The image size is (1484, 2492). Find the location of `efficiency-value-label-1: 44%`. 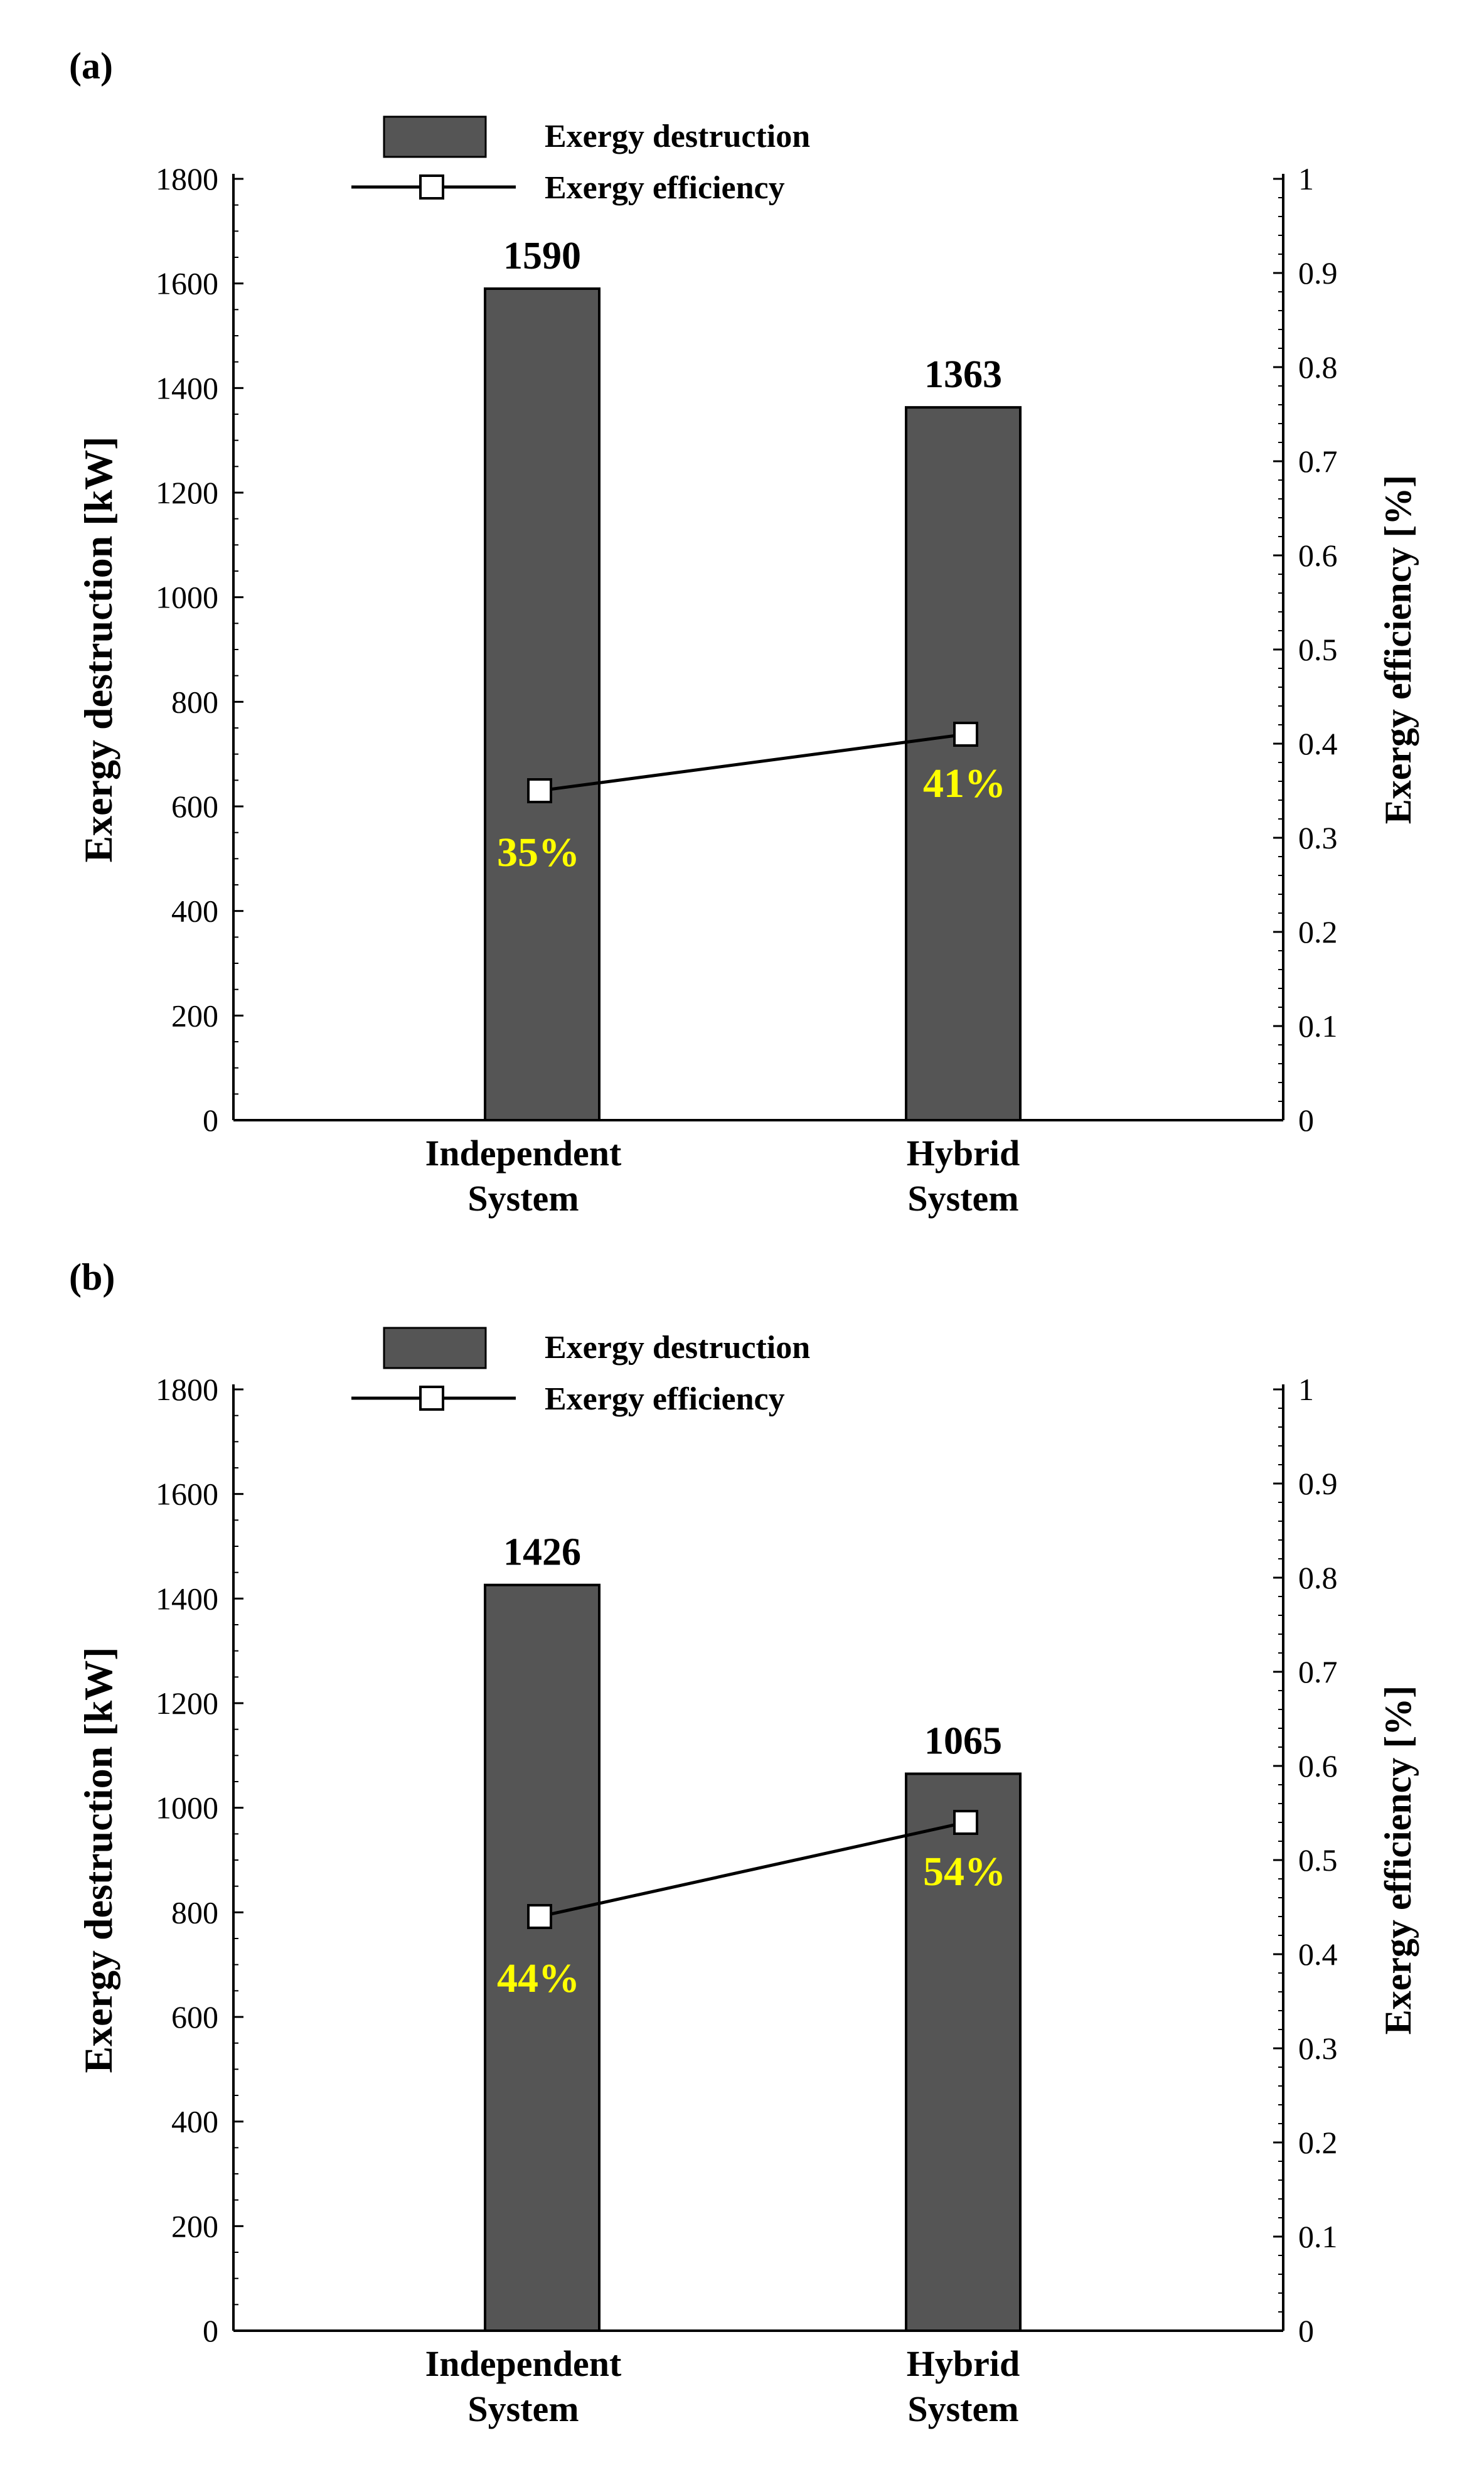

efficiency-value-label-1: 44% is located at coordinates (538, 1978).